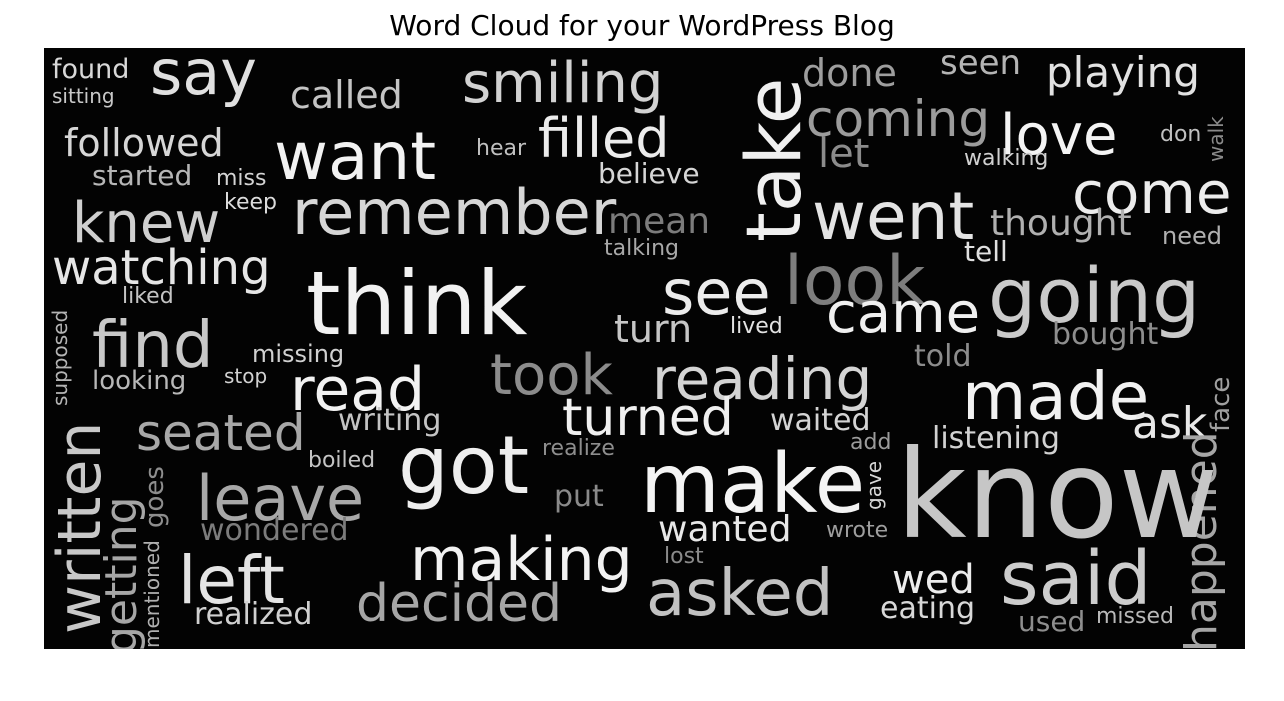  Describe the element at coordinates (454, 212) in the screenshot. I see `word-remember: remember` at that location.